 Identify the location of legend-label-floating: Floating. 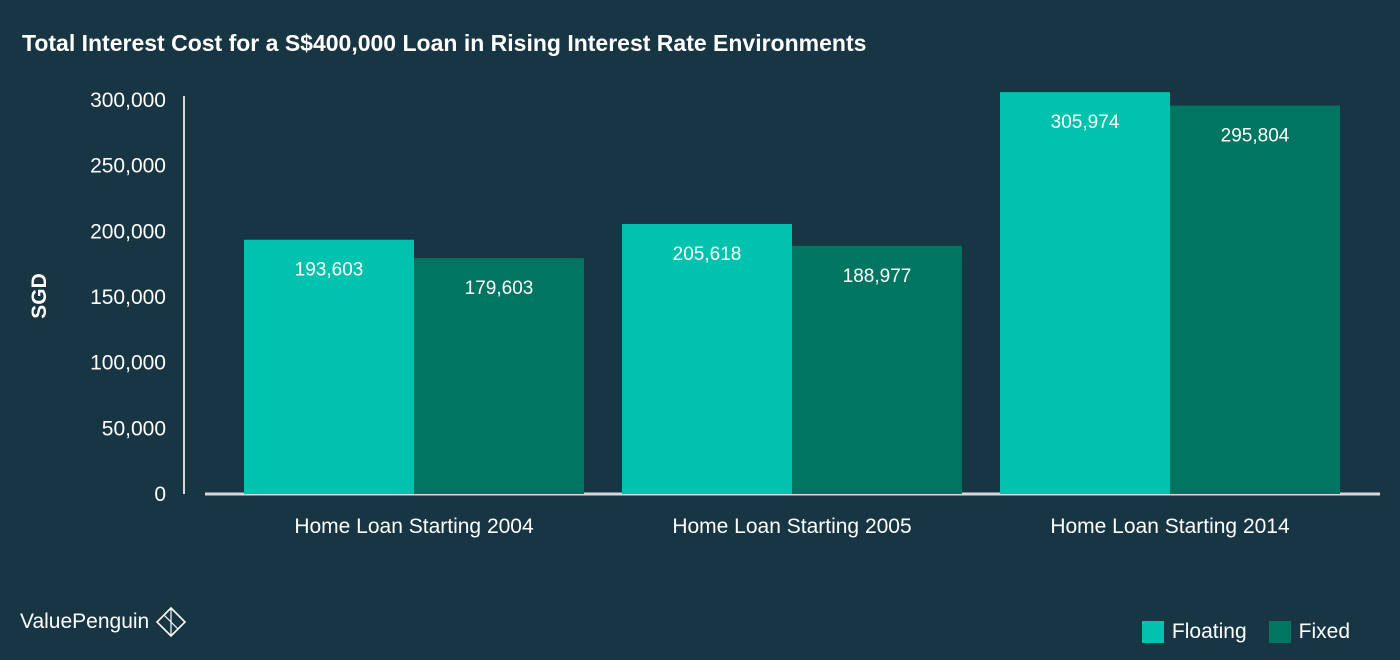
(1209, 631).